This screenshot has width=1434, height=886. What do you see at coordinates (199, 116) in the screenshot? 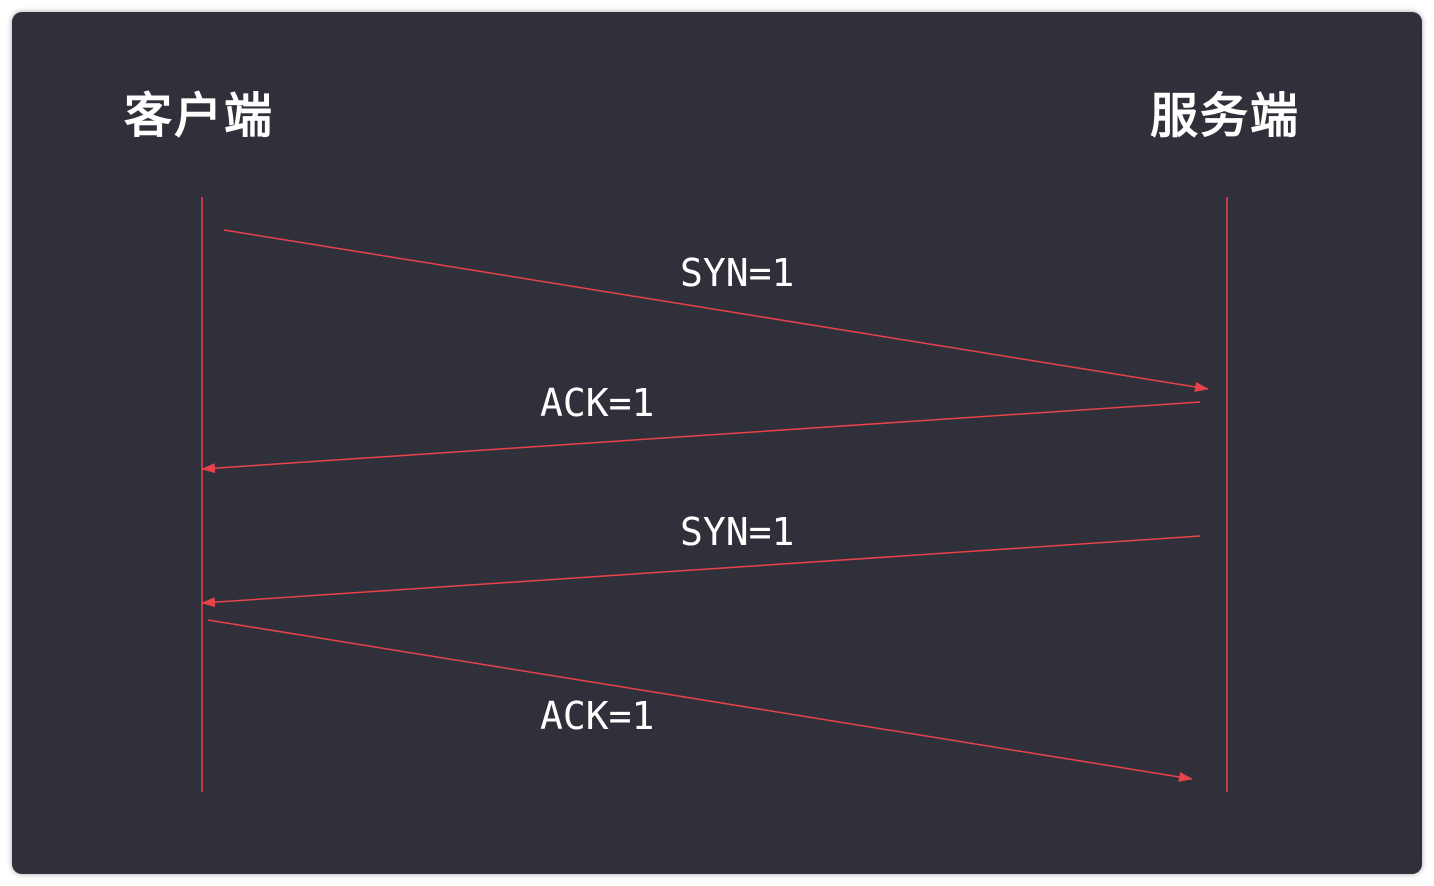
I see `client-label: 客户端` at bounding box center [199, 116].